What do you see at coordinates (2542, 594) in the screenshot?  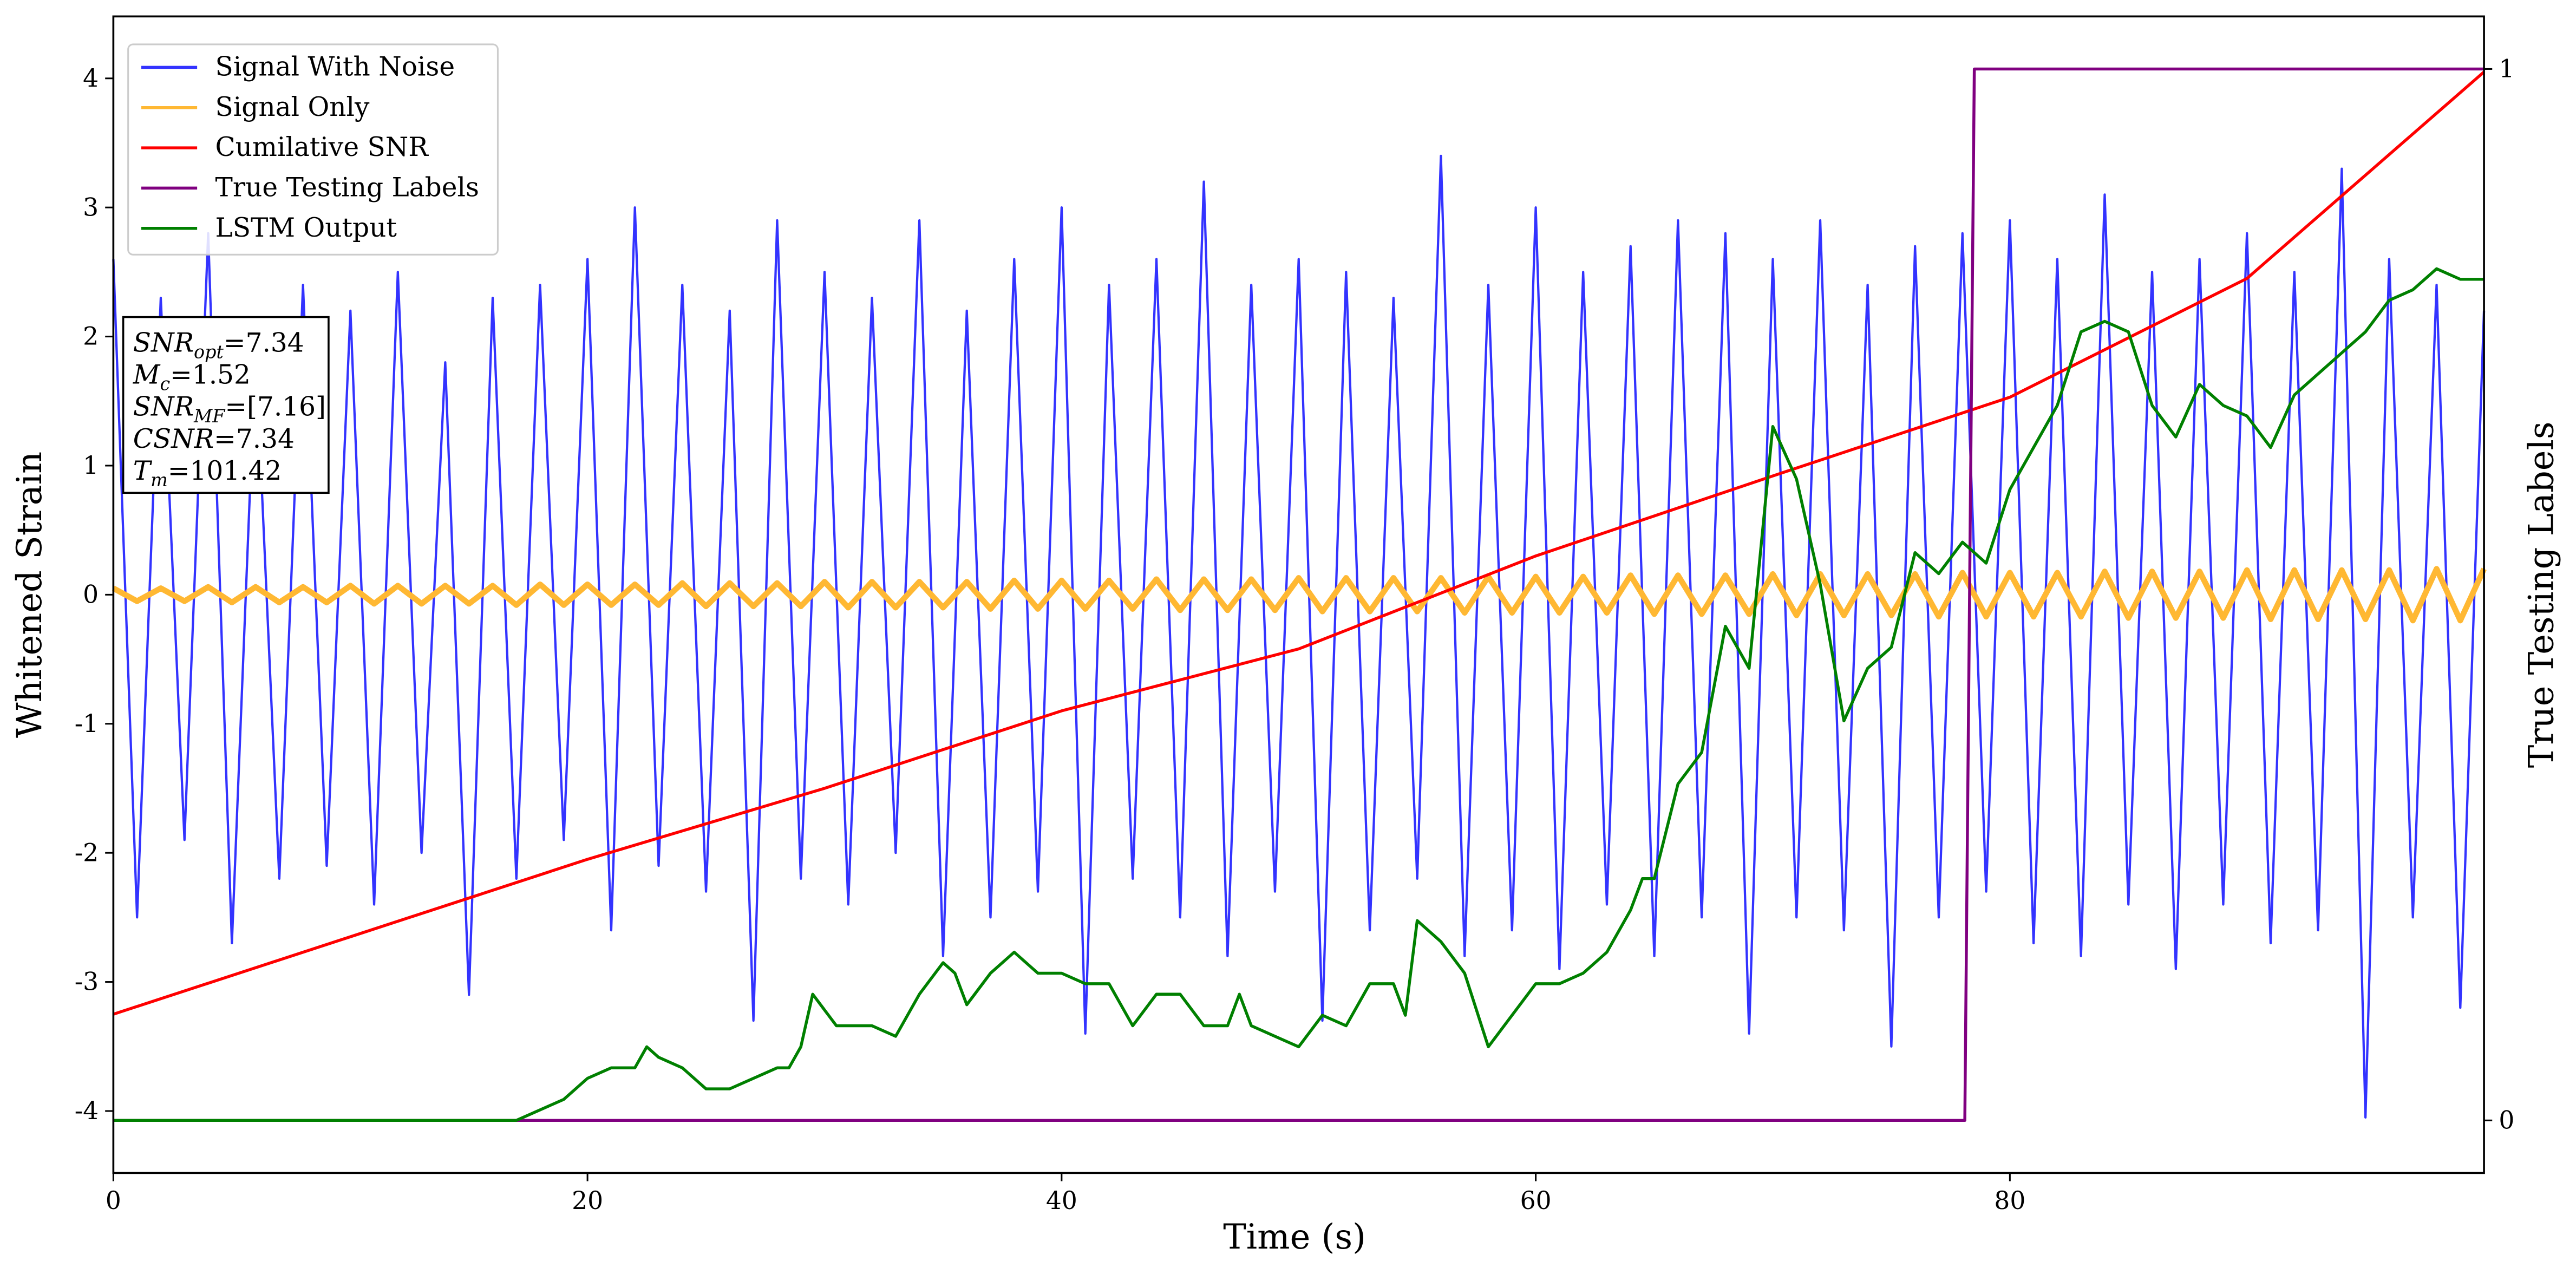 I see `y2-axis-label: True Testing Labels` at bounding box center [2542, 594].